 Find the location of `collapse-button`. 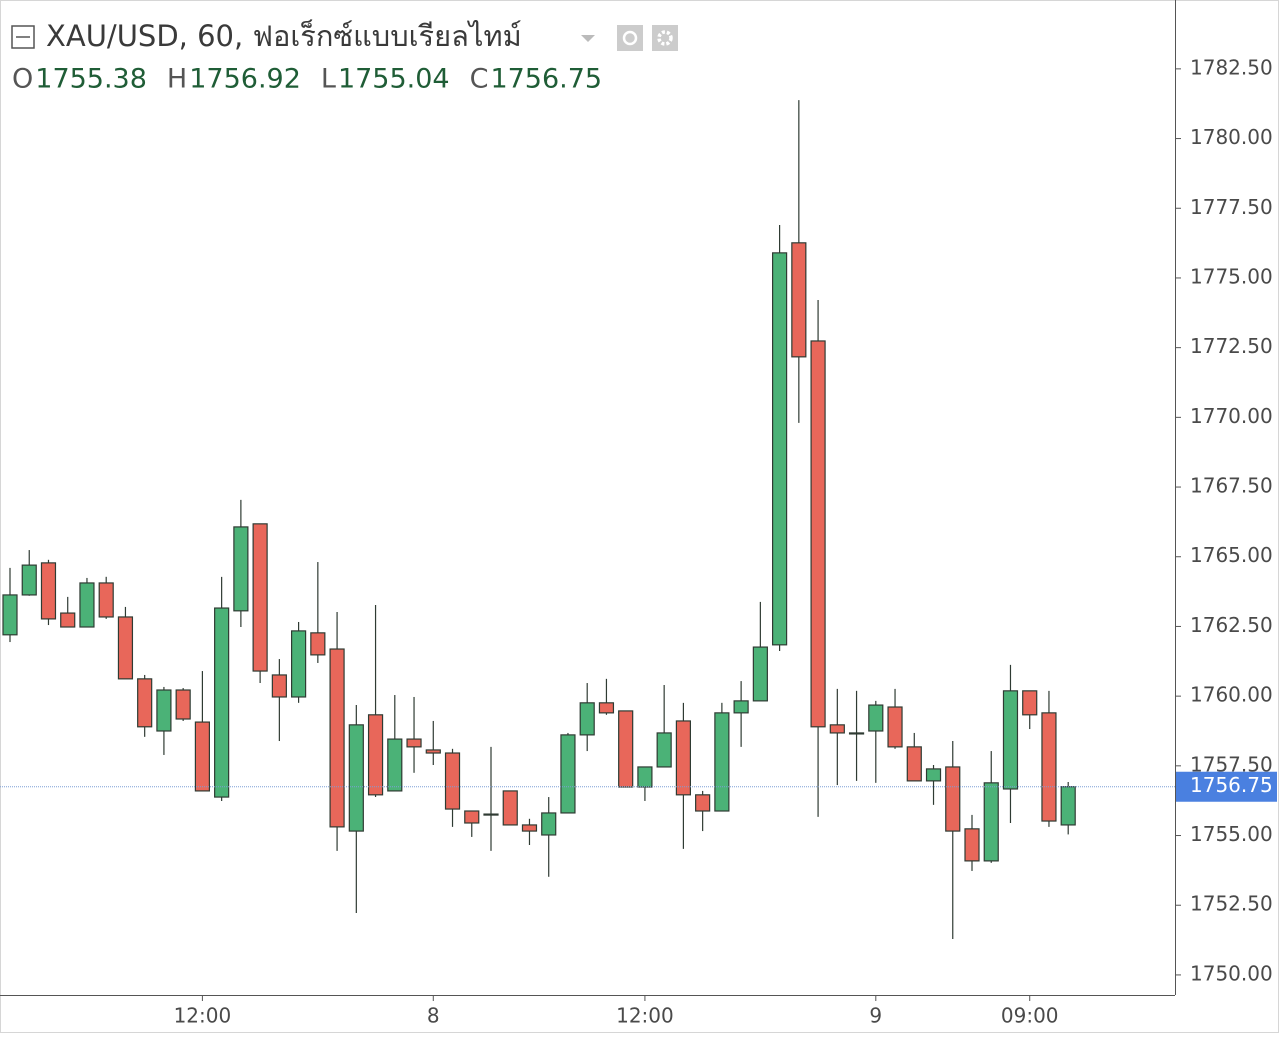

collapse-button is located at coordinates (23, 37).